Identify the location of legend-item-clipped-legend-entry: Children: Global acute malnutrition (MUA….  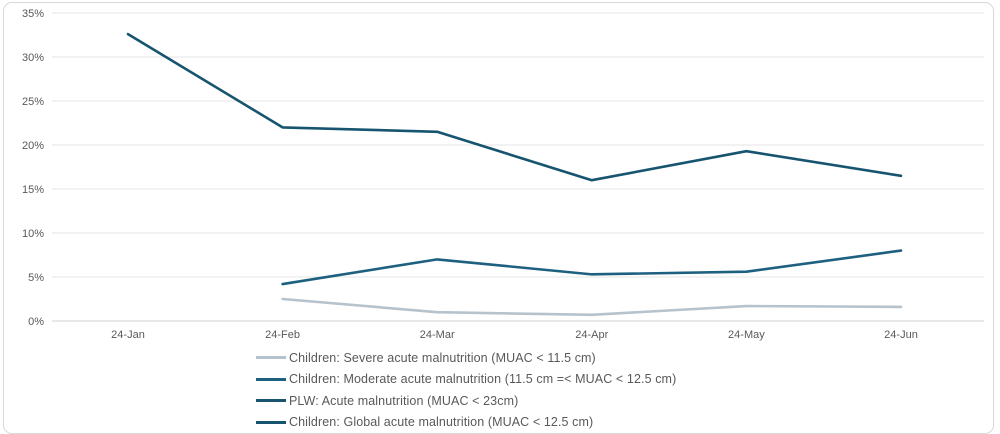
(466, 423).